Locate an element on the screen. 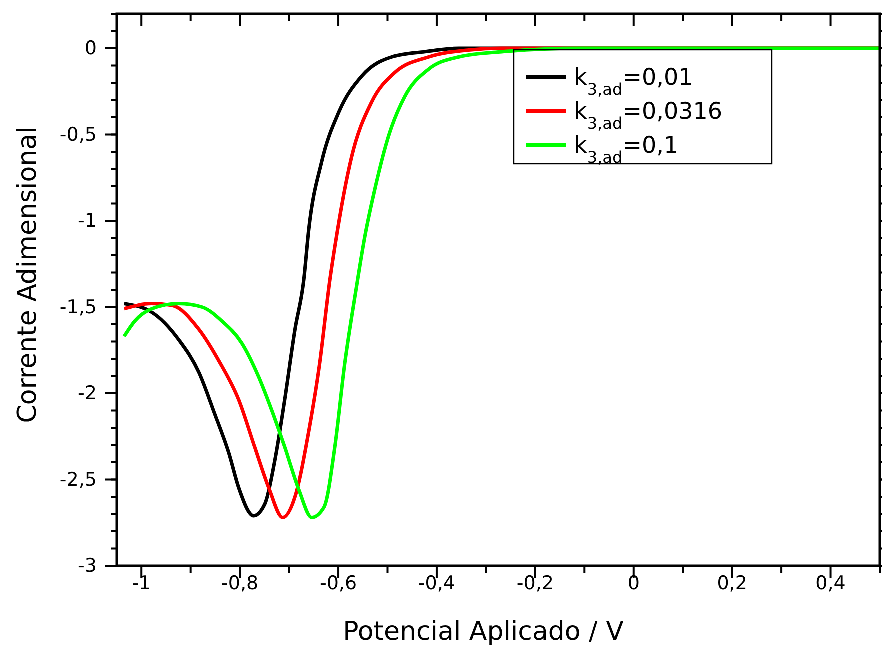 The height and width of the screenshot is (646, 882). y-tick-label: -2,5 is located at coordinates (78, 479).